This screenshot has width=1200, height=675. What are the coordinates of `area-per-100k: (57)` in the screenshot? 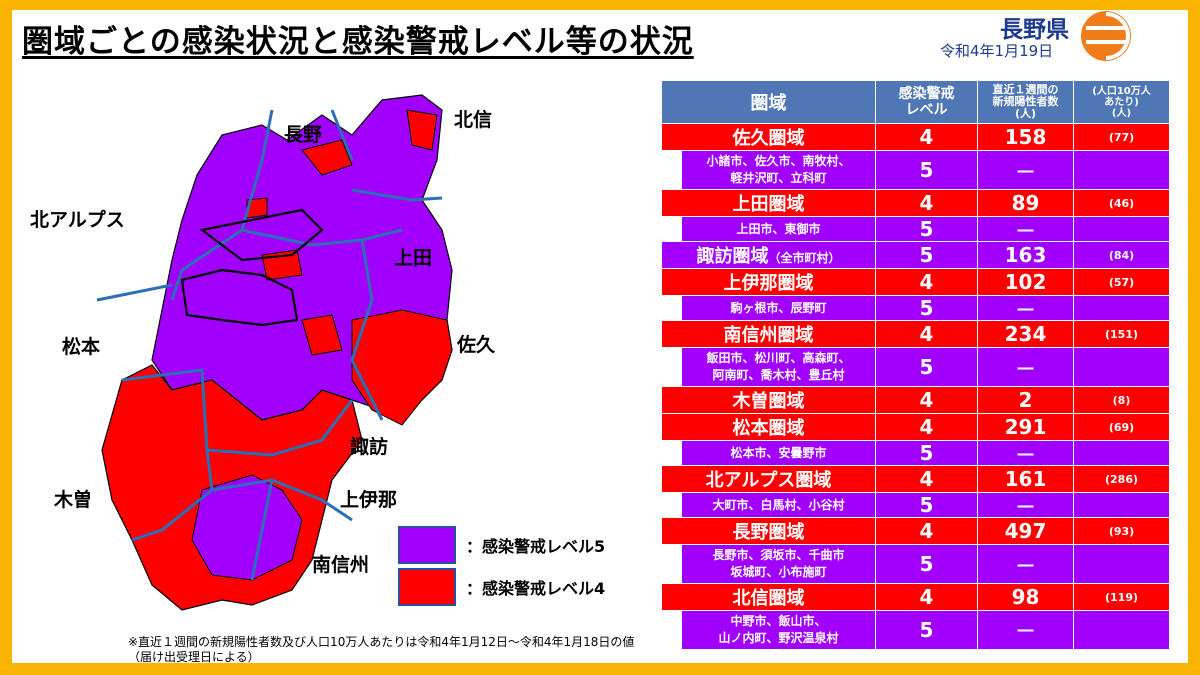 It's located at (1121, 282).